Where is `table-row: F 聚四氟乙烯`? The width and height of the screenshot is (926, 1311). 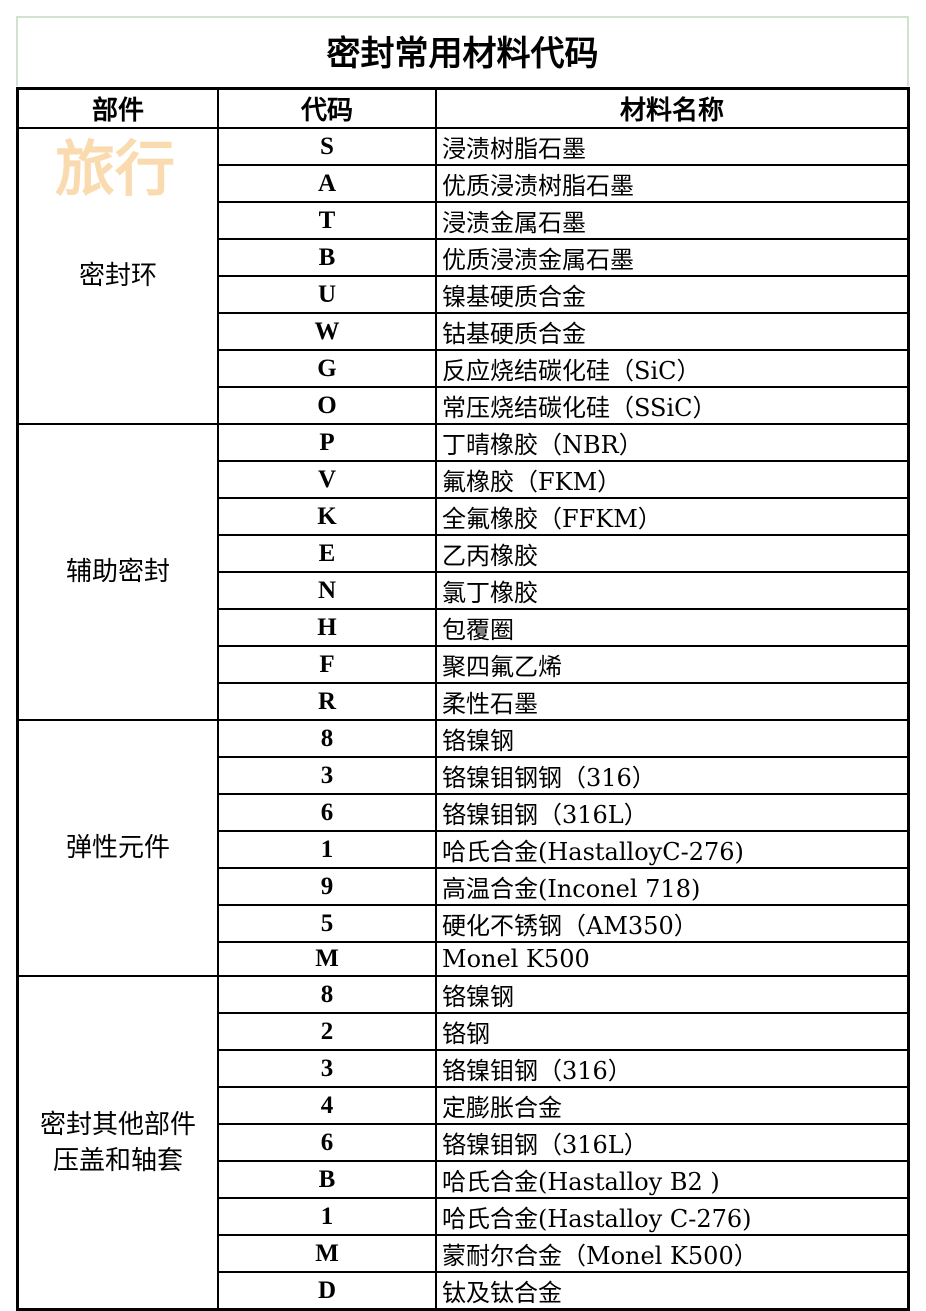
table-row: F 聚四氟乙烯 is located at coordinates (464, 664).